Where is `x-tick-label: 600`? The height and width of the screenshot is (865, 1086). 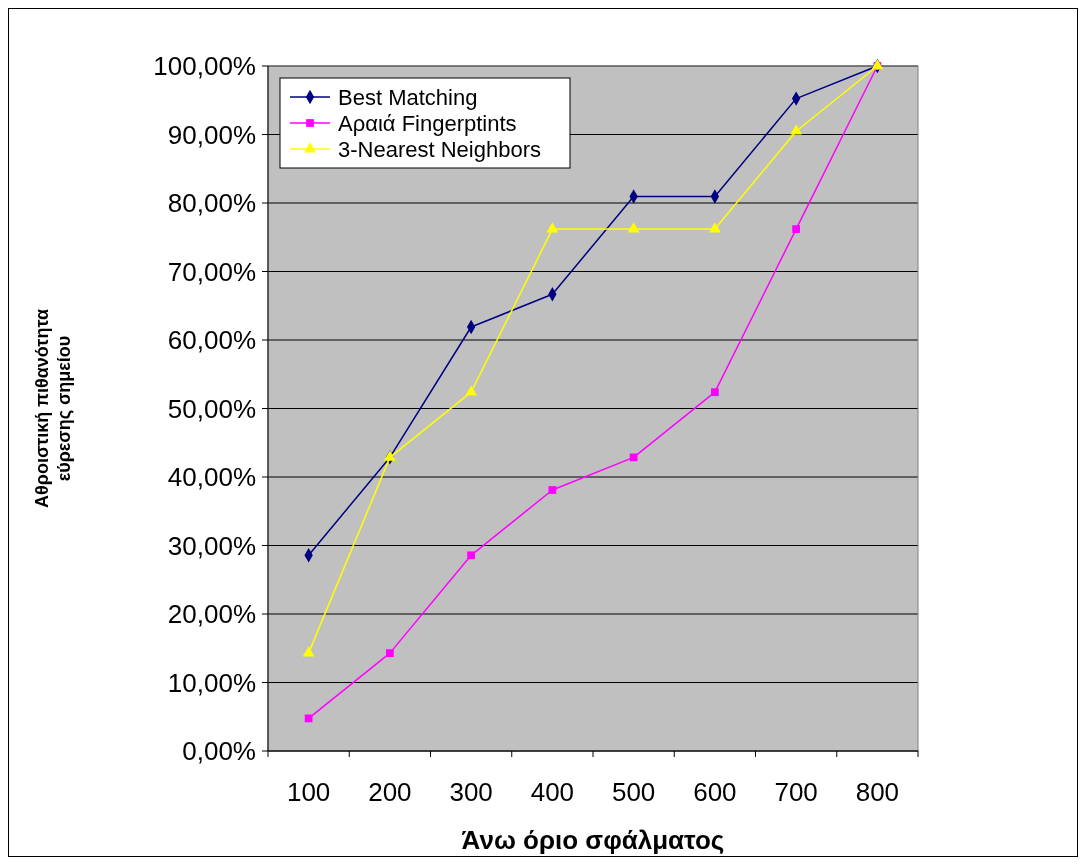
x-tick-label: 600 is located at coordinates (715, 792).